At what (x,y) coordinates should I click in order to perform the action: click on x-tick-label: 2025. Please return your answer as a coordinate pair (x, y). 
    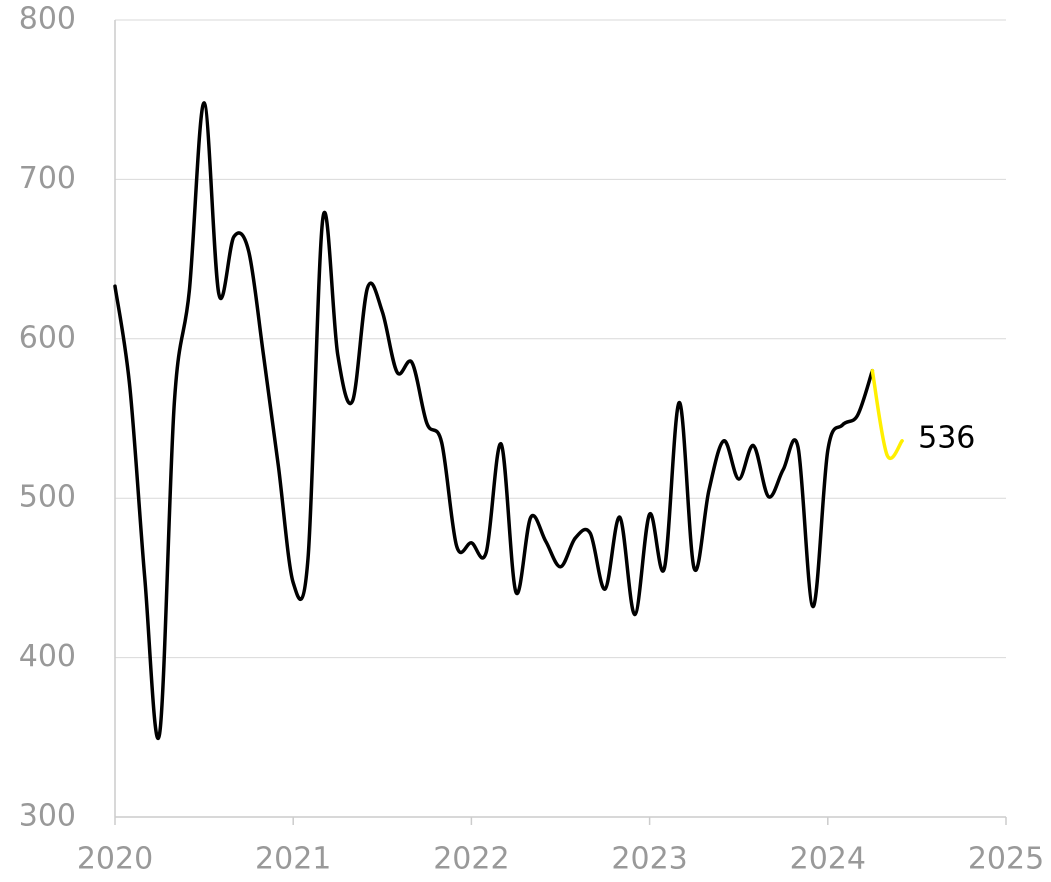
    Looking at the image, I should click on (1006, 859).